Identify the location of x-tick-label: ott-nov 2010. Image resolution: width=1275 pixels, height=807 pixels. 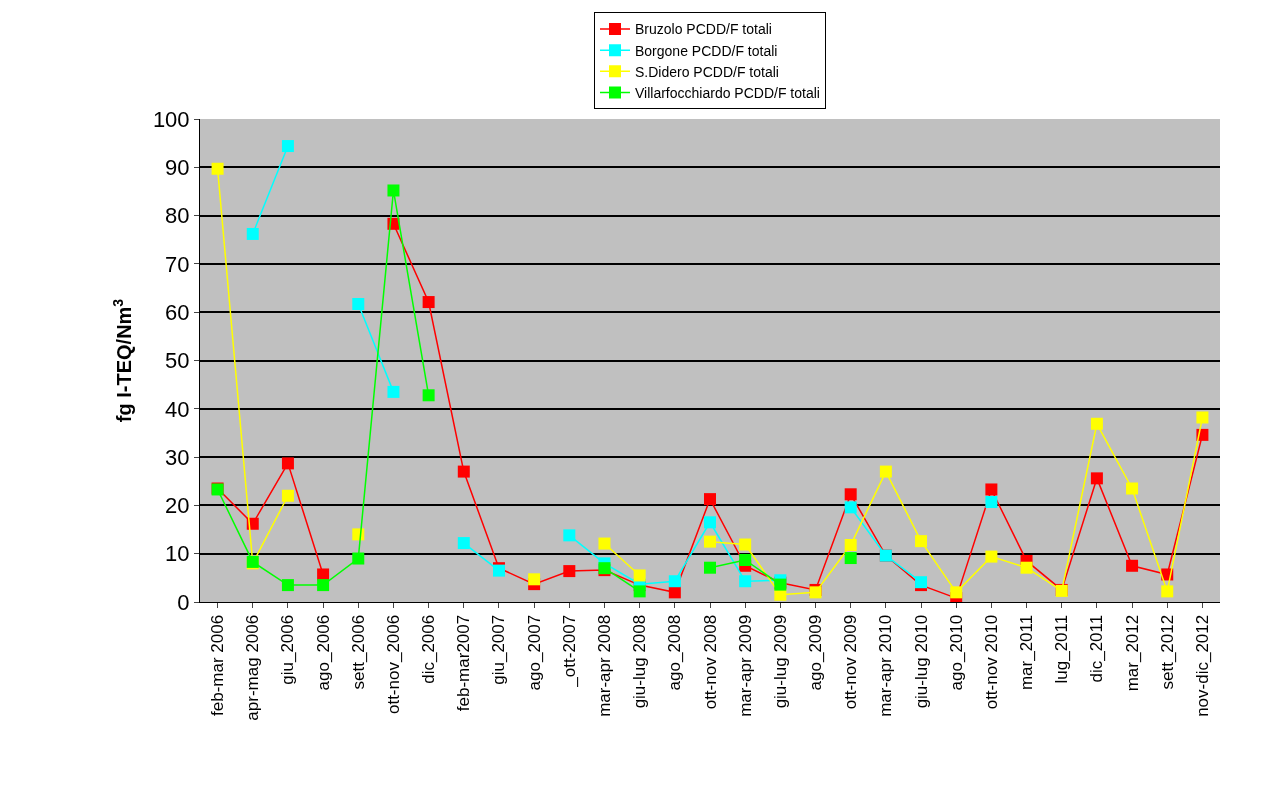
(991, 662).